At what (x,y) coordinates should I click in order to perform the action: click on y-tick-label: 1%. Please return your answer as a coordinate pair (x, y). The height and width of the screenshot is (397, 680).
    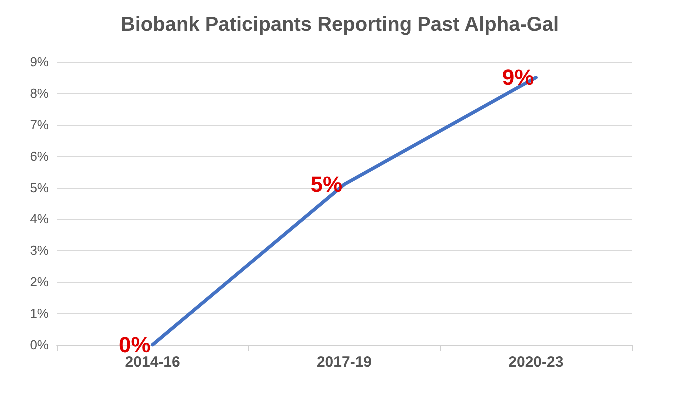
    Looking at the image, I should click on (40, 314).